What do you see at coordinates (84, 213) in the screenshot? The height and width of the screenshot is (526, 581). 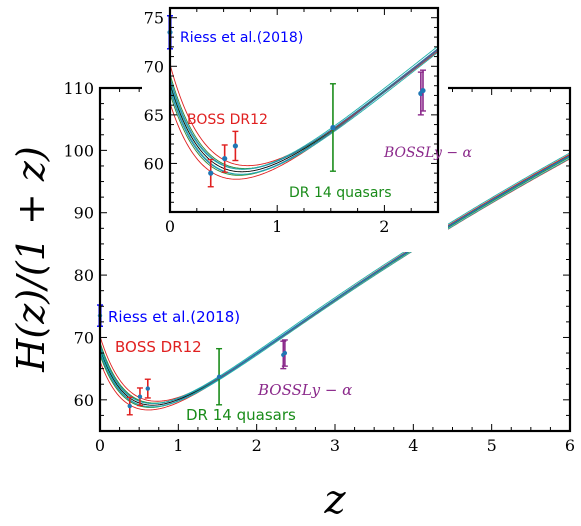 I see `y-tick-label: 90` at bounding box center [84, 213].